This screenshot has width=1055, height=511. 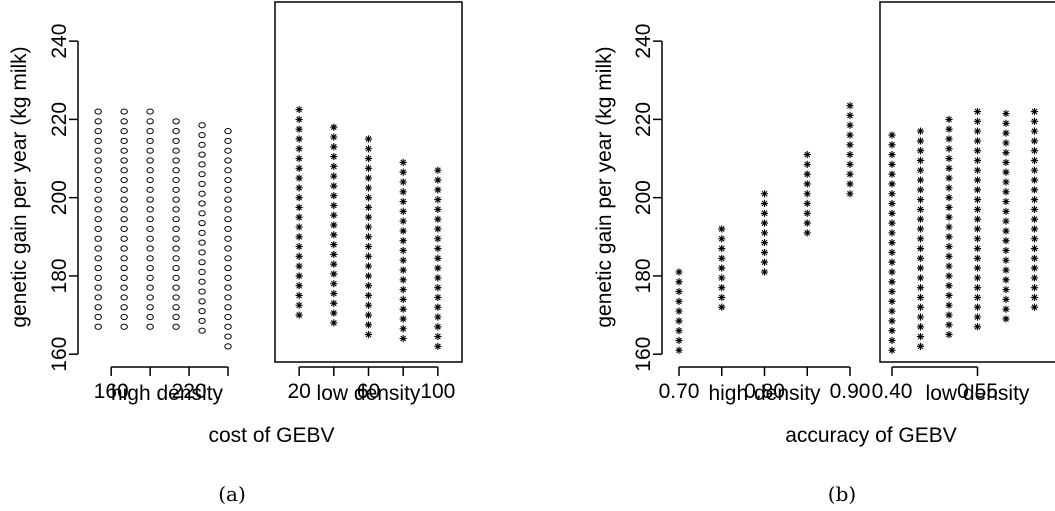 What do you see at coordinates (643, 197) in the screenshot?
I see `y-tick-label: 200` at bounding box center [643, 197].